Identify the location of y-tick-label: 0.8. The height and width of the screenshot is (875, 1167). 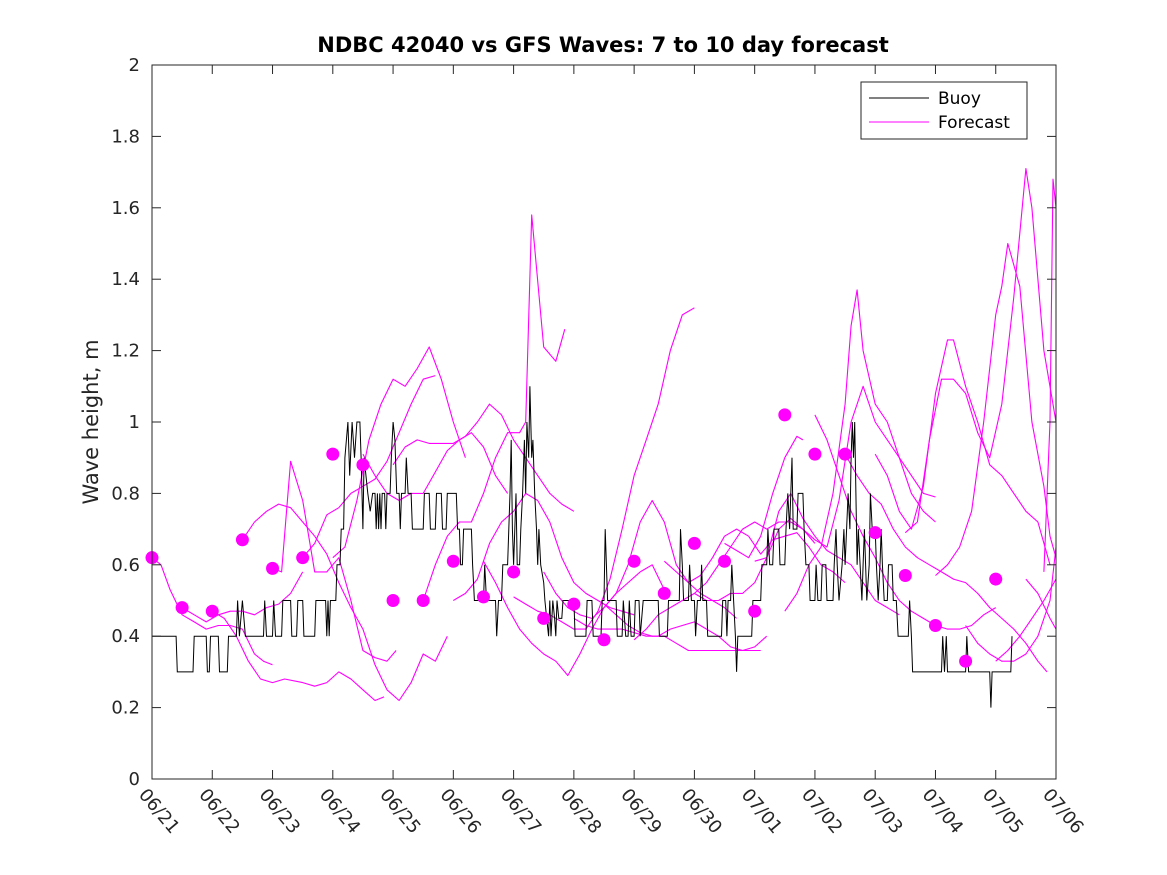
(125, 493).